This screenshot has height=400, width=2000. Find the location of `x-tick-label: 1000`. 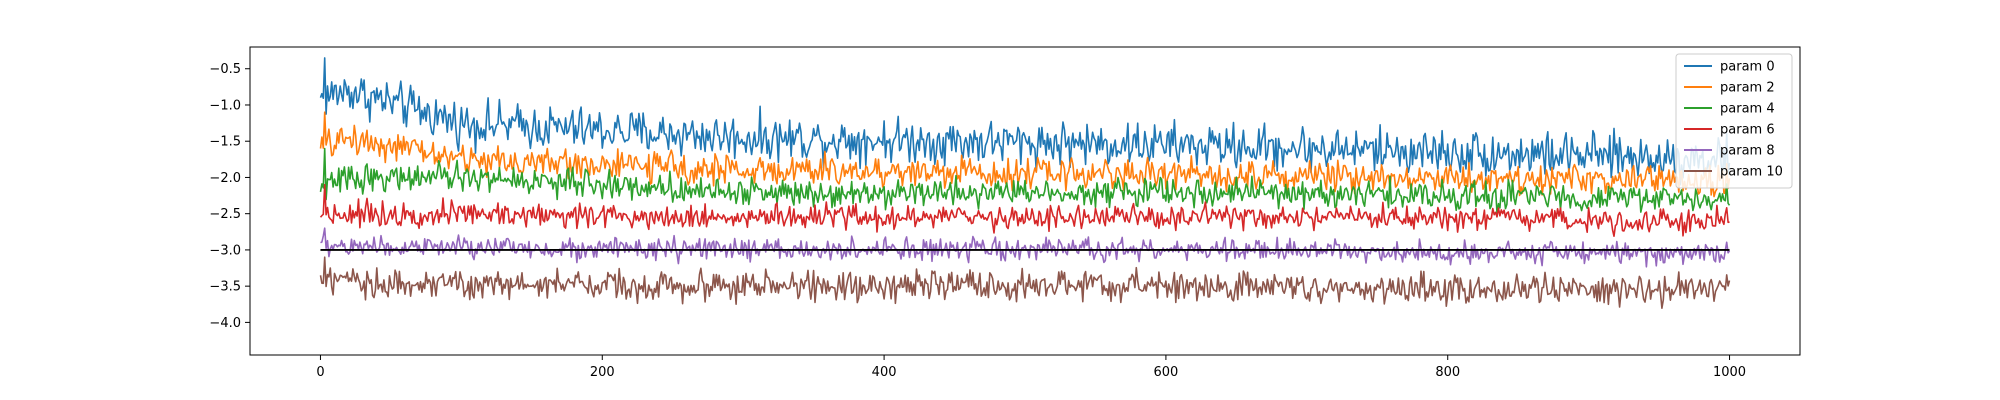

x-tick-label: 1000 is located at coordinates (1729, 372).